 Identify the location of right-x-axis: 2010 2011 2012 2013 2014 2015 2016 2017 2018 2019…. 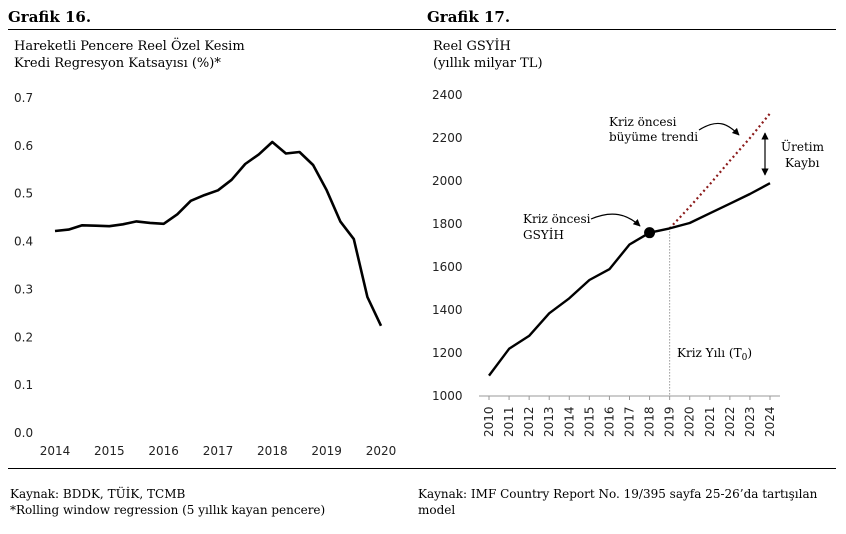
(629, 416).